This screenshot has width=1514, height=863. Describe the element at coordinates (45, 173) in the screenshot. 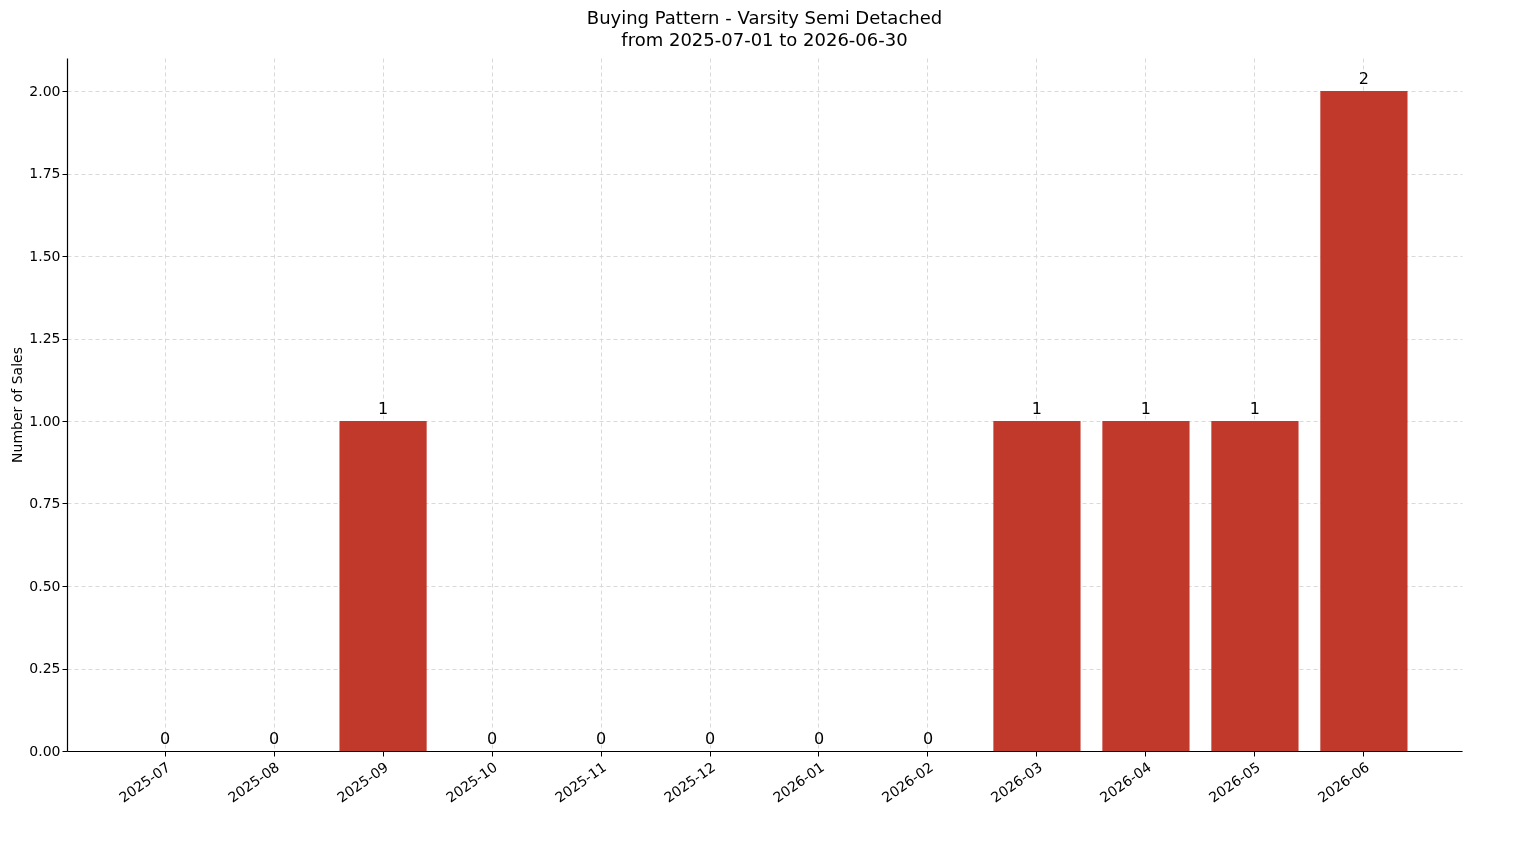

I see `y-tick-label: 1.75` at that location.